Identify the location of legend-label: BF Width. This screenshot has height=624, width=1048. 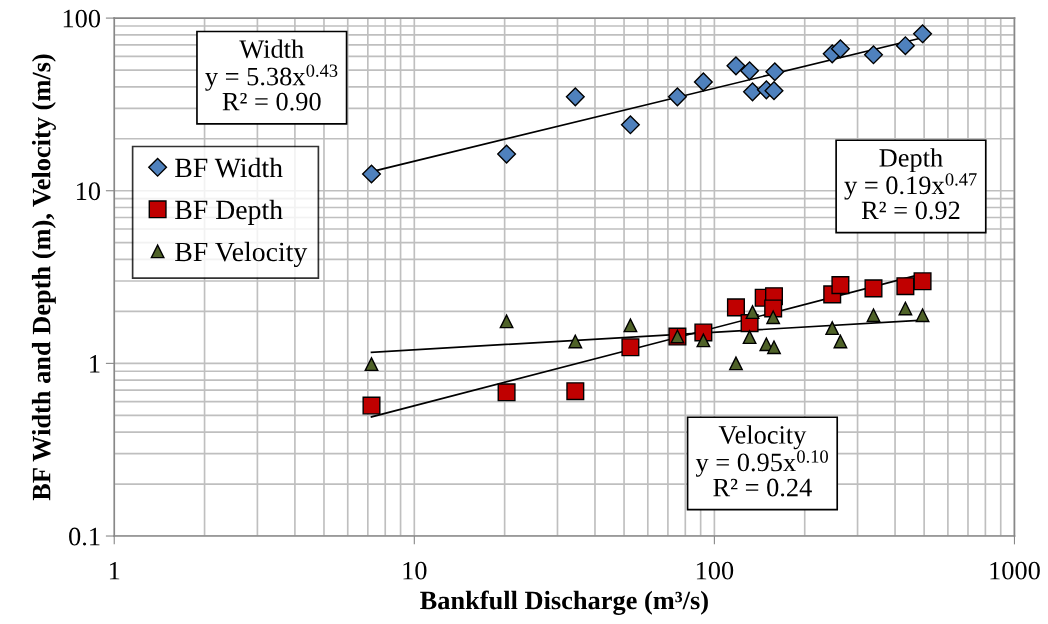
(229, 167).